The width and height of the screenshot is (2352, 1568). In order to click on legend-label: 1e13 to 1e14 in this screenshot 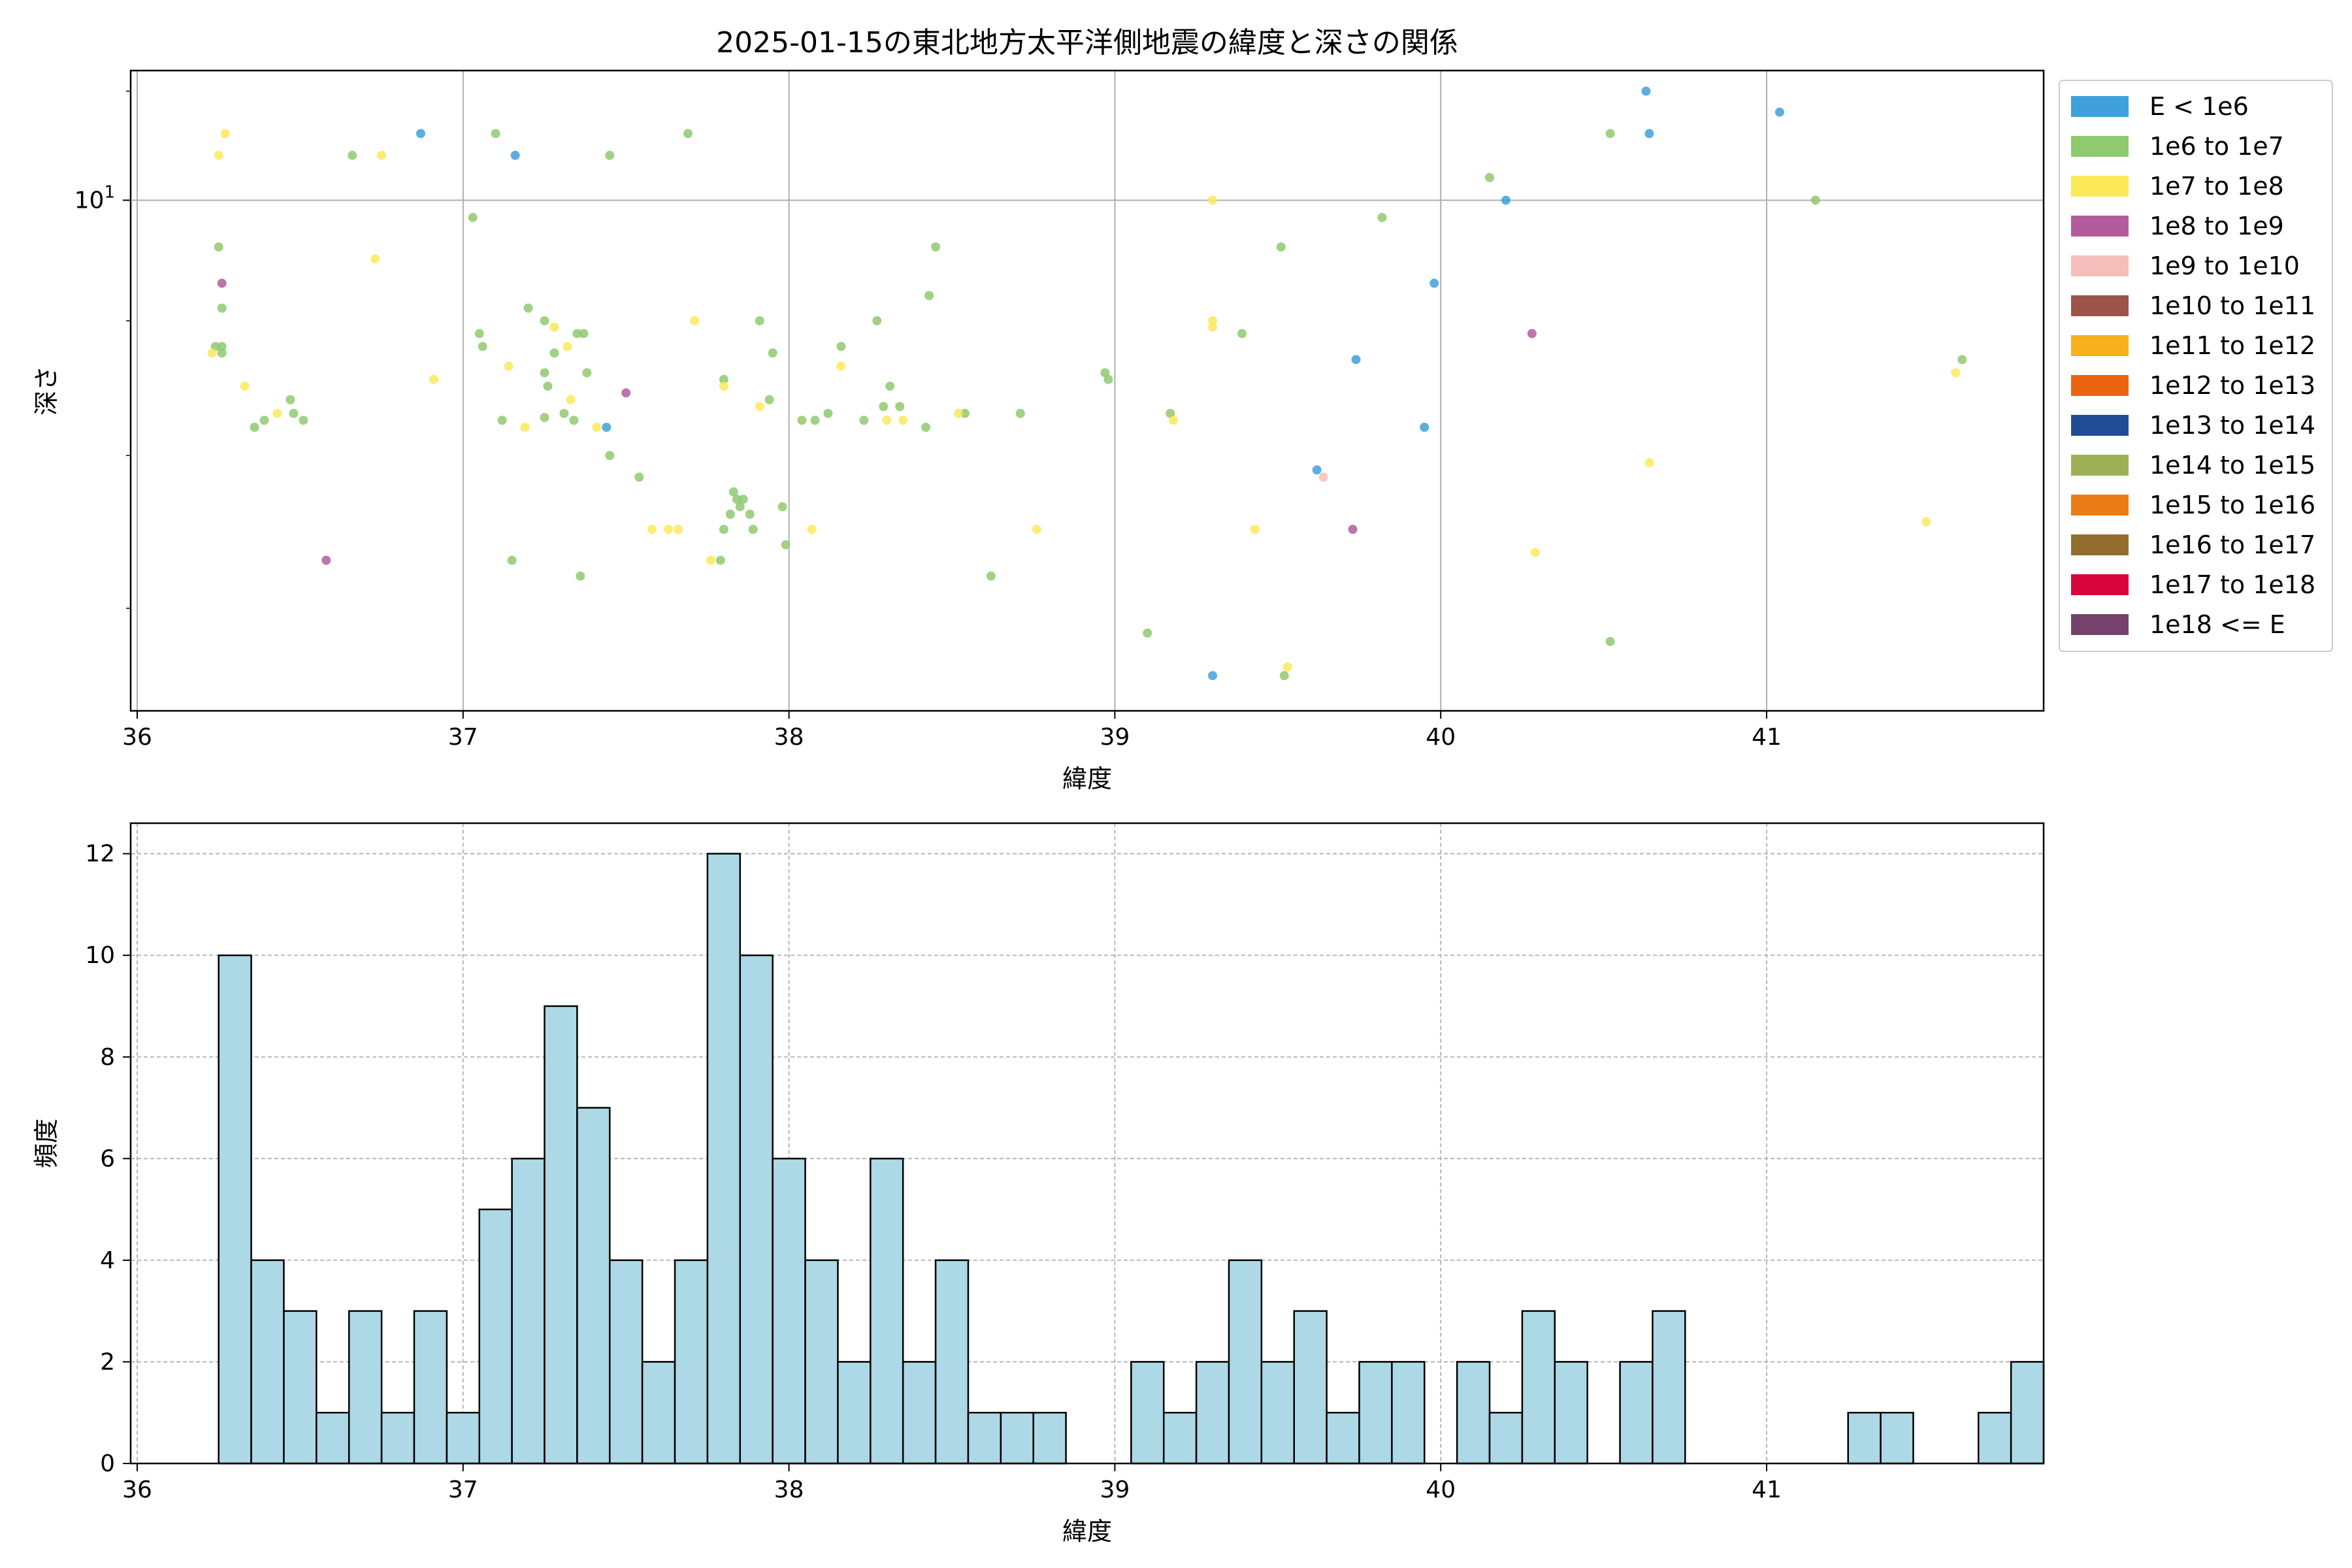, I will do `click(2232, 425)`.